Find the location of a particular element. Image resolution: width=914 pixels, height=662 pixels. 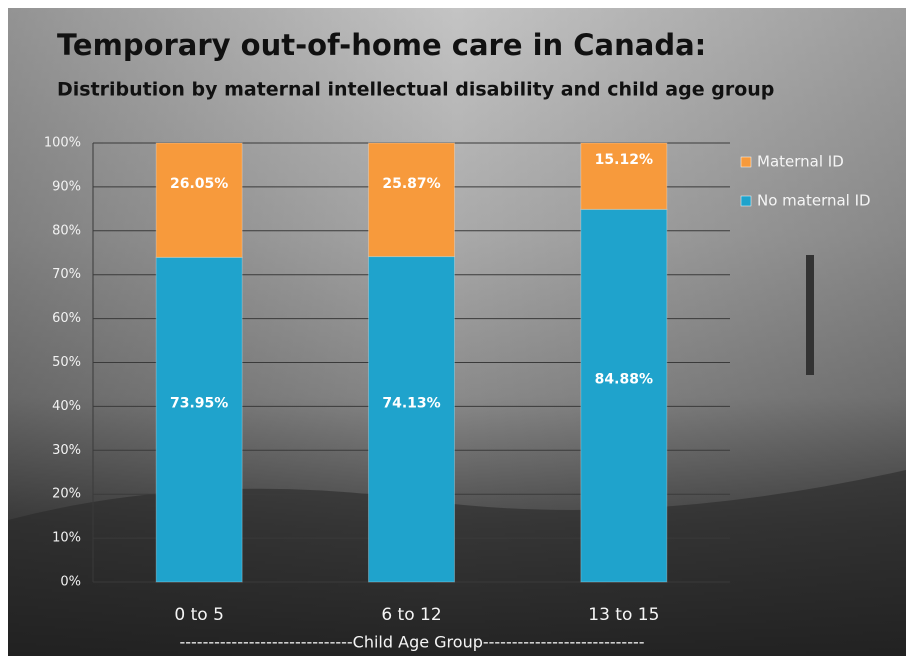

x-tick-label: 6 to 12 is located at coordinates (411, 615).